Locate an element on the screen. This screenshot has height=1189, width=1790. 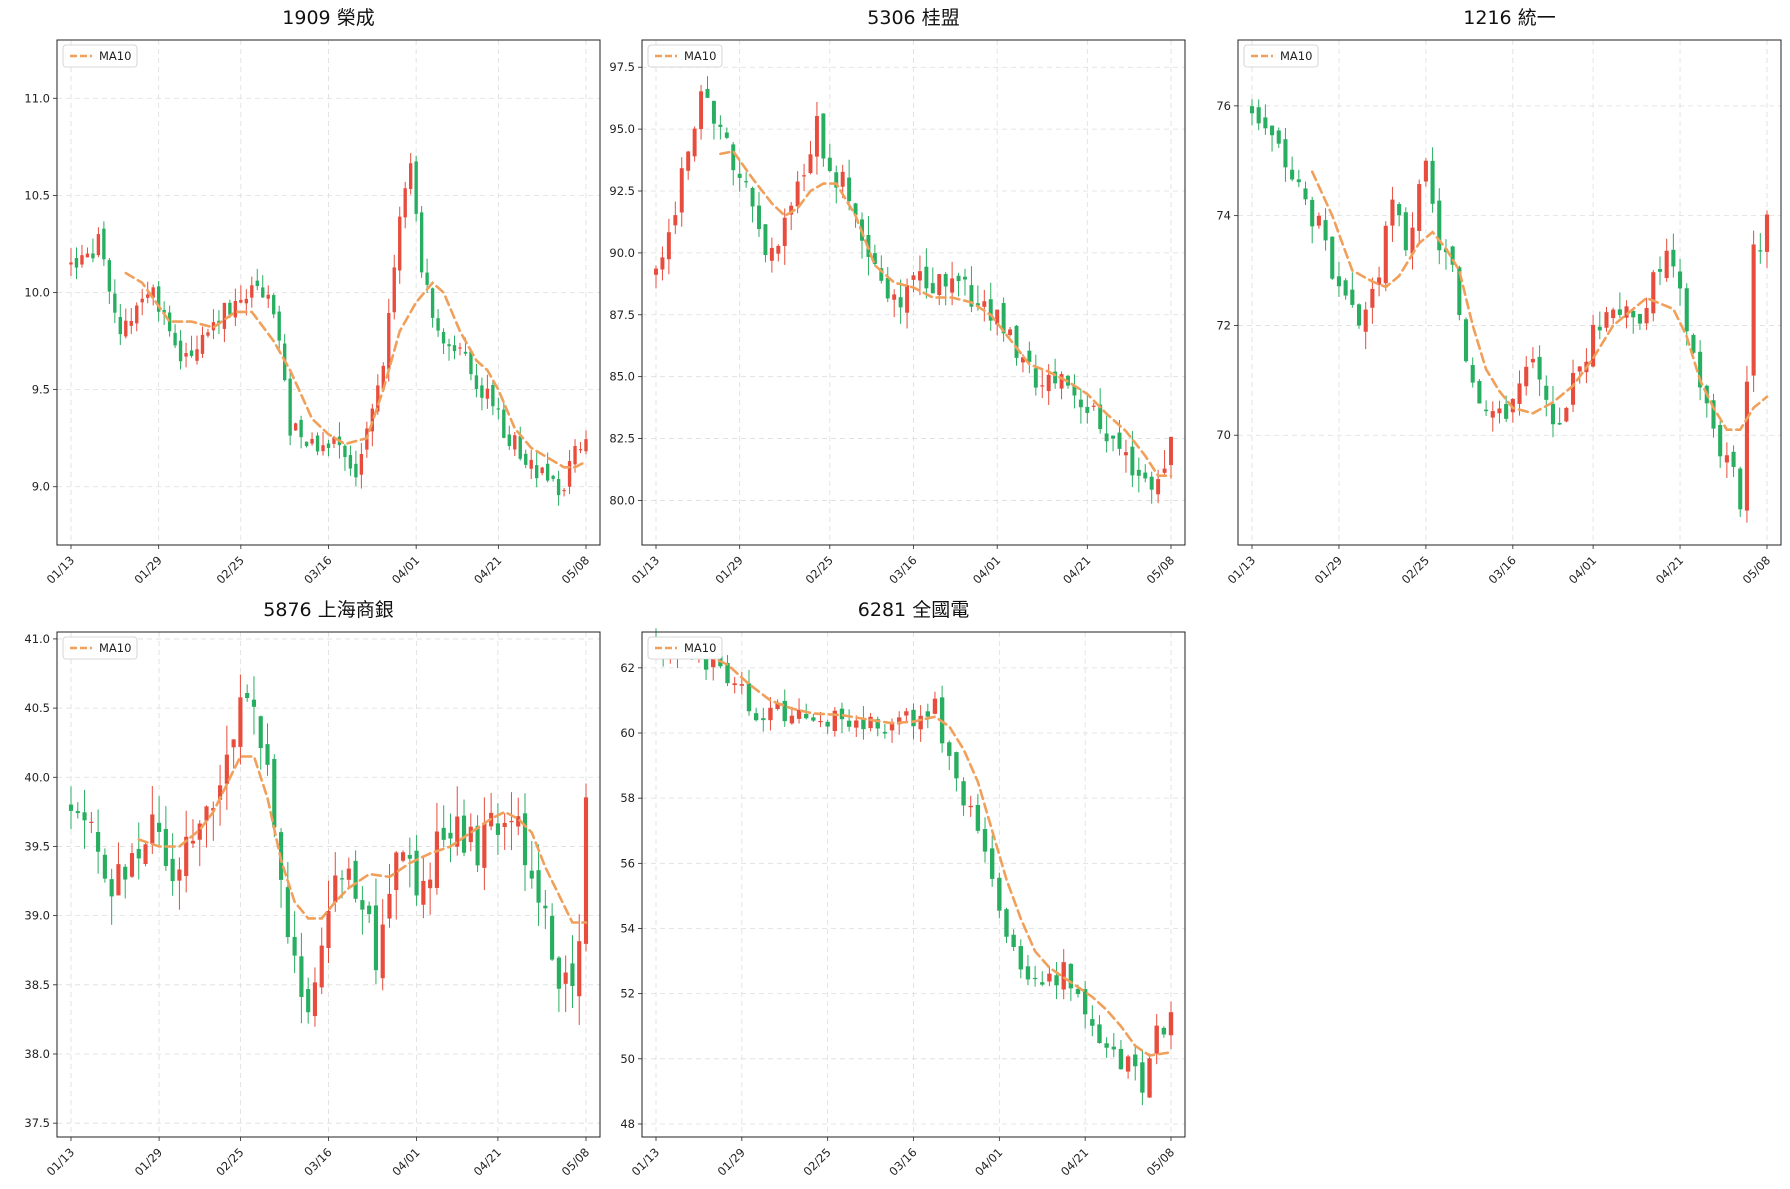
ma10-line is located at coordinates (946, 313).